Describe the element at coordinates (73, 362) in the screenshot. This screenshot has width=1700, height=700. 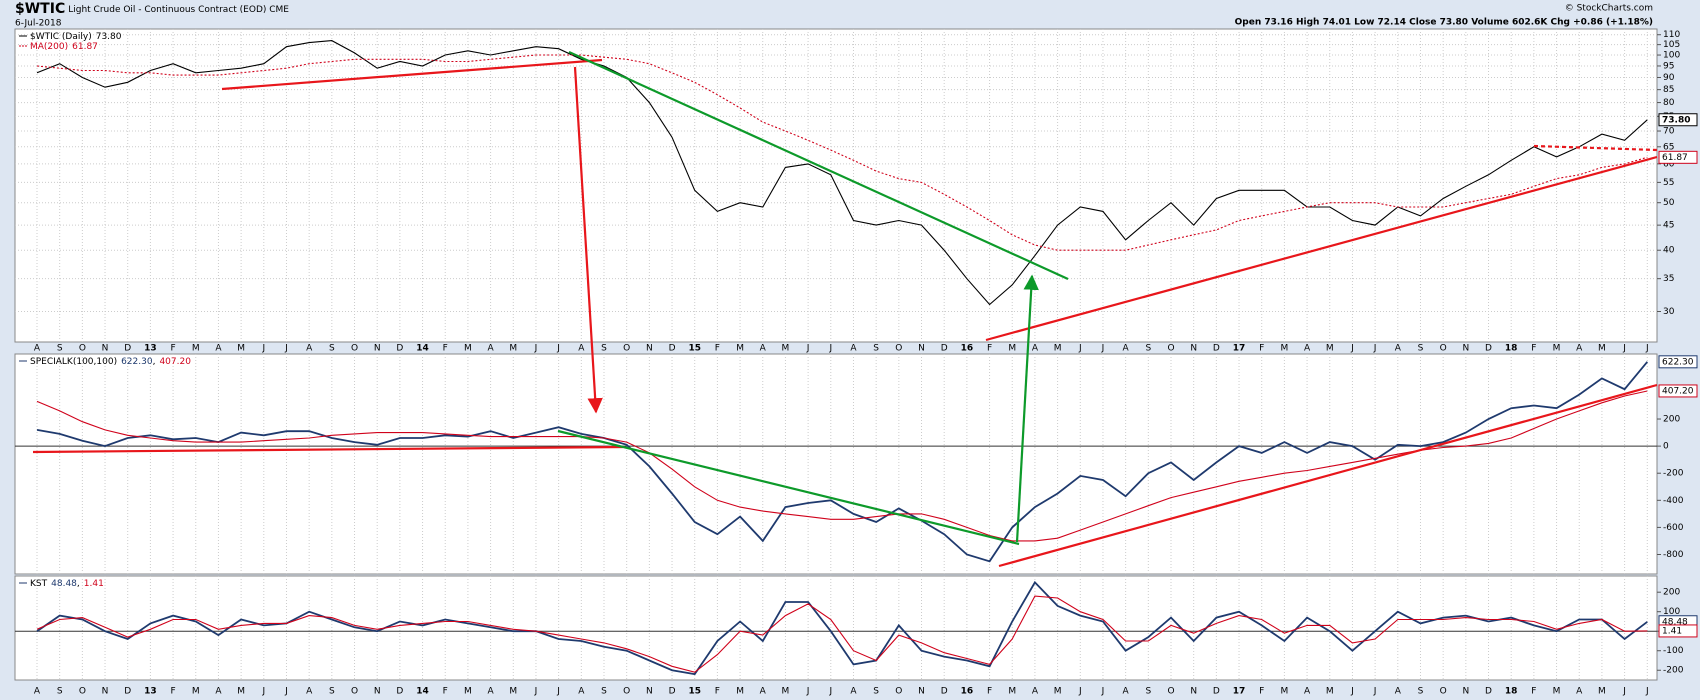
I see `legend-name: SPECIALK(100,100)` at that location.